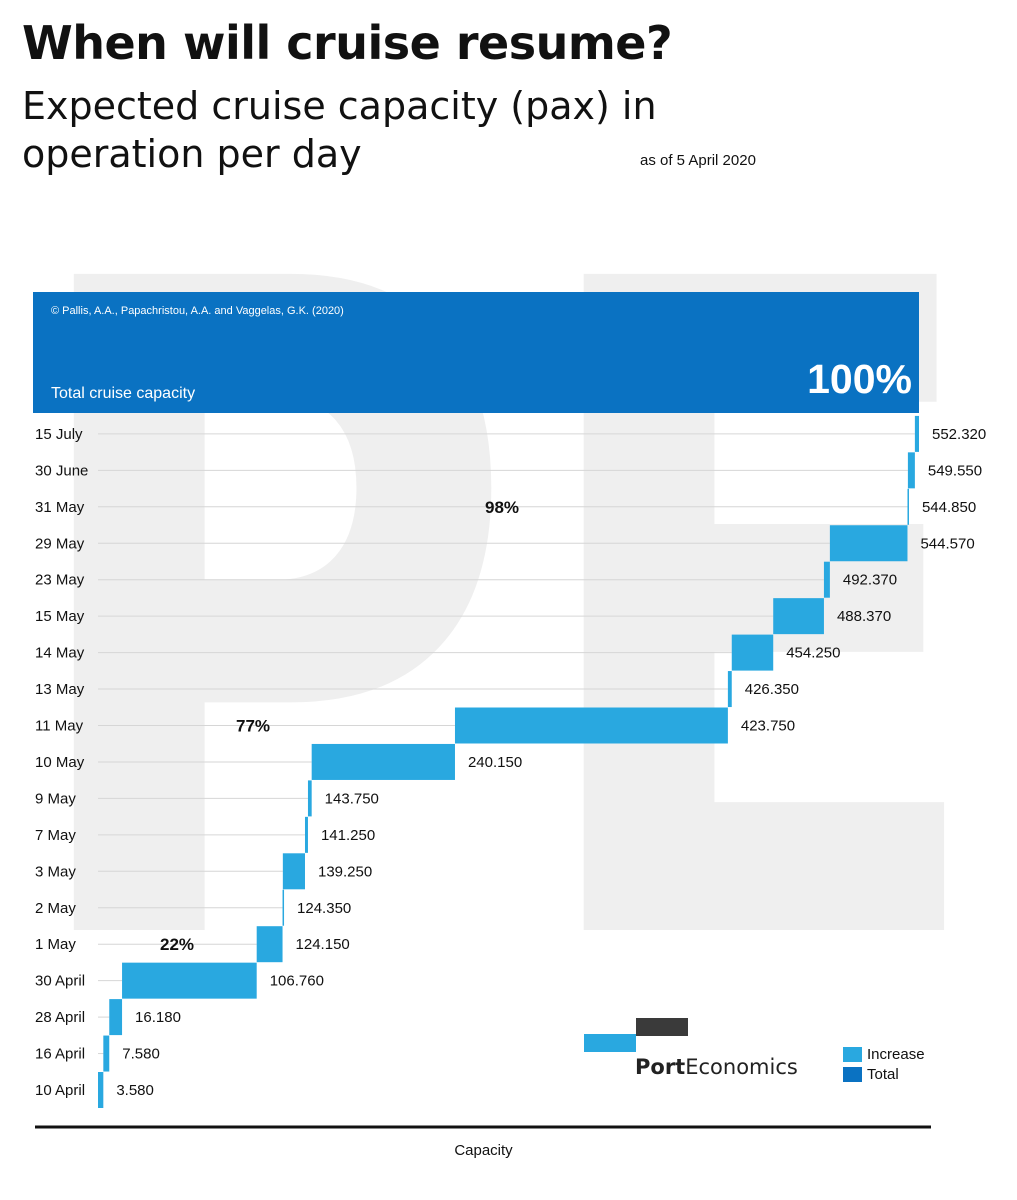 The image size is (1017, 1200). I want to click on value-label: 488.370, so click(864, 616).